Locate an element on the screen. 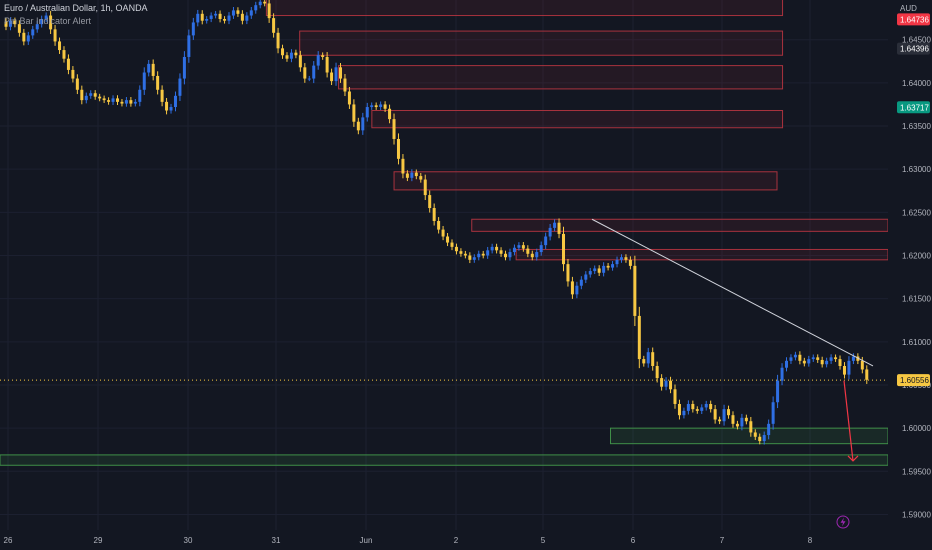  chart-title: Euro / Australian Dollar, 1h, OANDA is located at coordinates (76, 8).